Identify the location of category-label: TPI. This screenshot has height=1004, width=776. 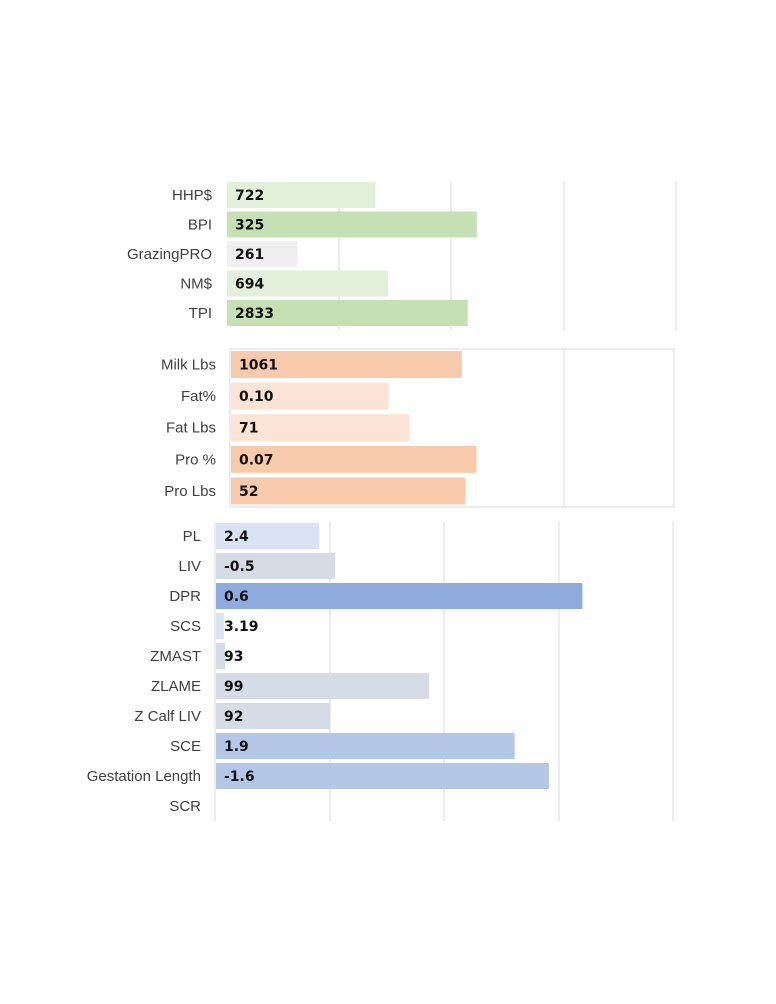
(200, 313).